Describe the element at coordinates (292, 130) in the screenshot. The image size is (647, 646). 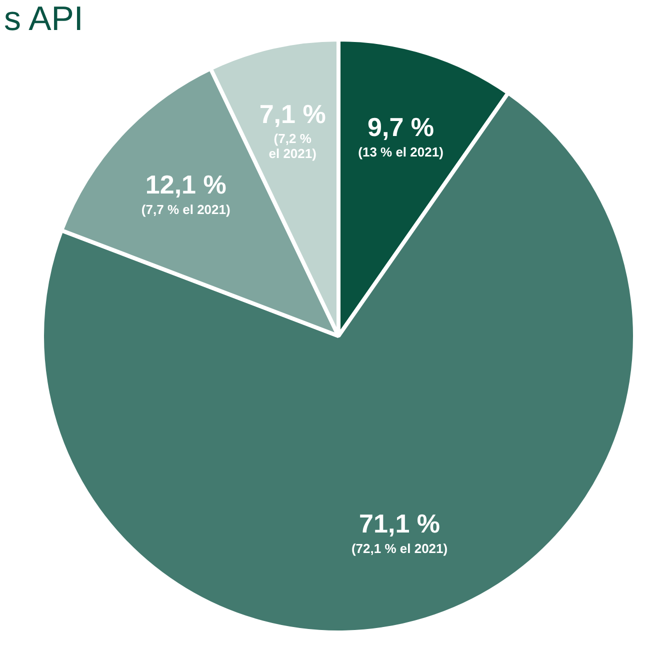
I see `data-label: 7,1 % (7,2 % el 2021)` at that location.